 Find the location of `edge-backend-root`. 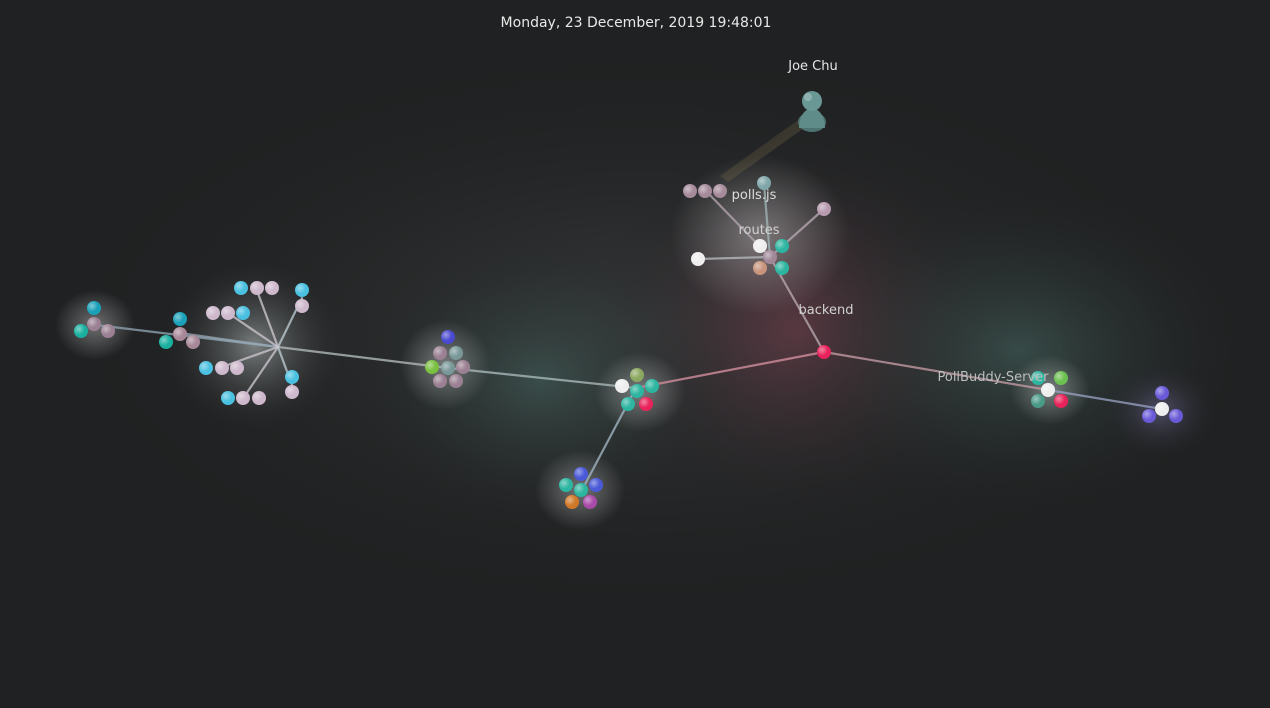

edge-backend-root is located at coordinates (730, 370).